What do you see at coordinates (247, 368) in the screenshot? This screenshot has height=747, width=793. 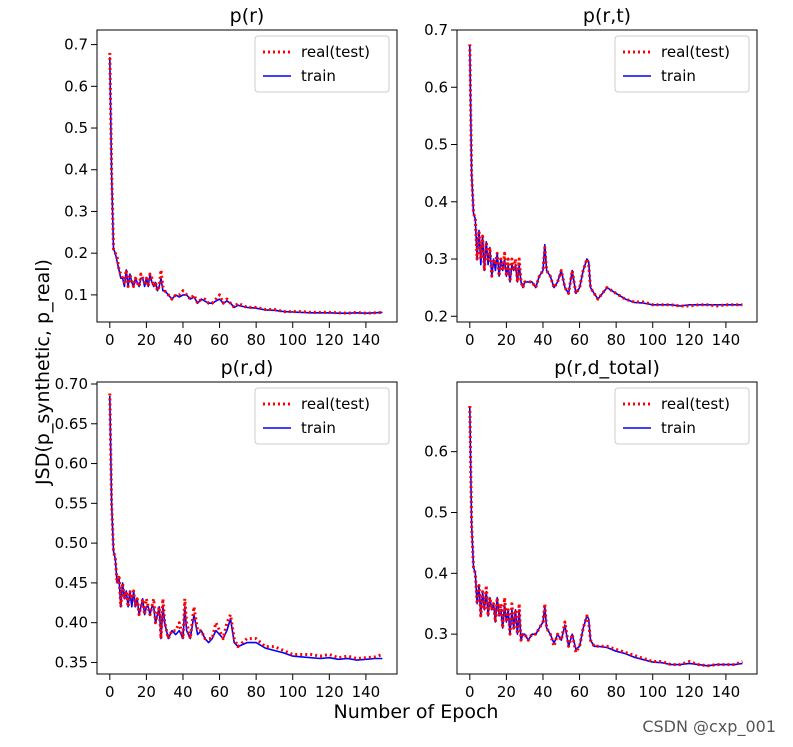 I see `chart-title: p(r,d)` at bounding box center [247, 368].